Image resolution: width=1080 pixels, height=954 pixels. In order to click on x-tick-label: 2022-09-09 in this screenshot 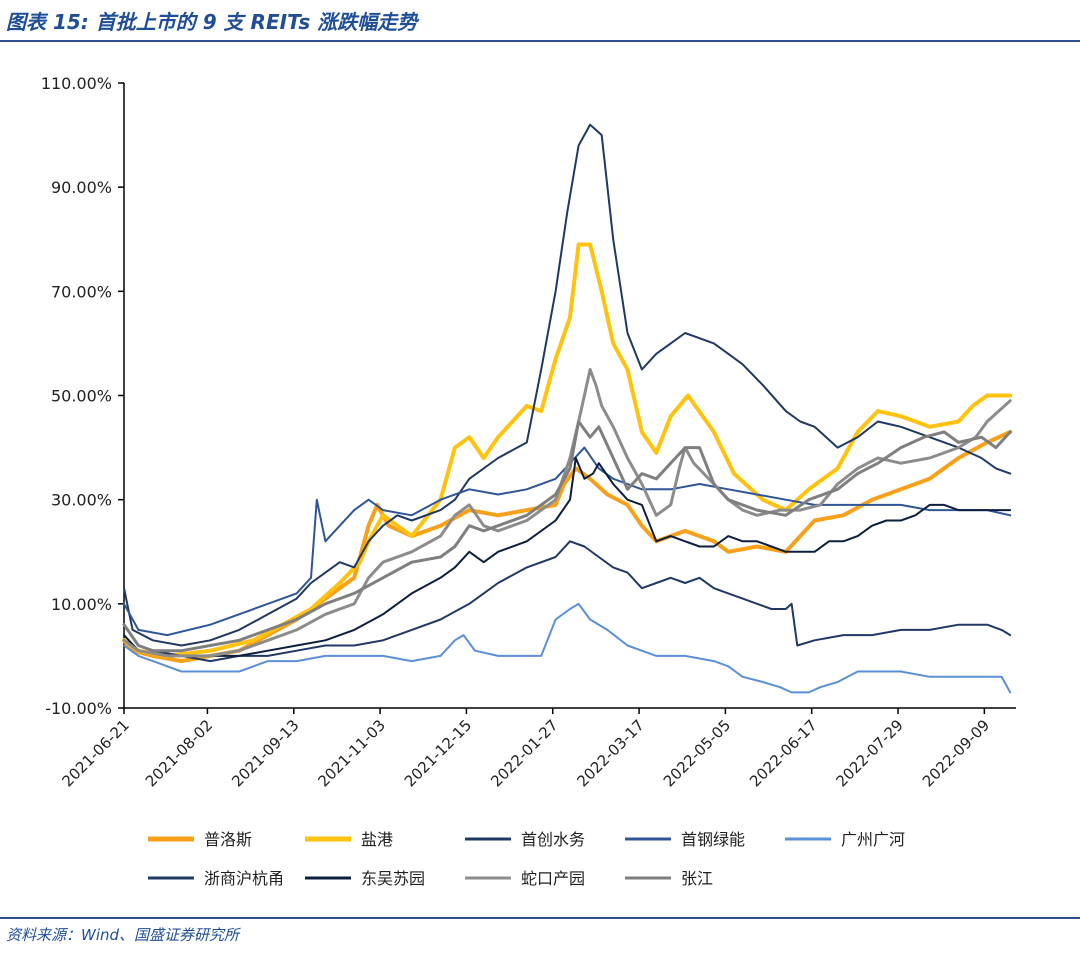, I will do `click(956, 753)`.